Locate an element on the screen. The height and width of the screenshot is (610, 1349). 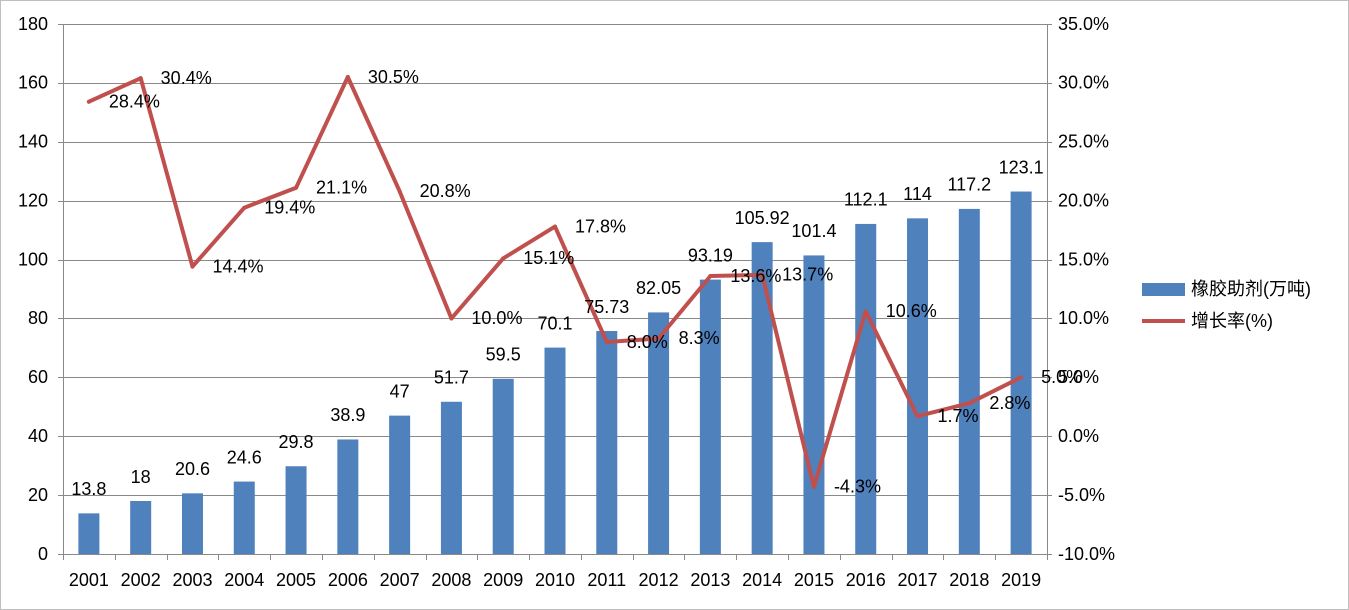
y-right-tick-label: 25.0% is located at coordinates (1083, 142).